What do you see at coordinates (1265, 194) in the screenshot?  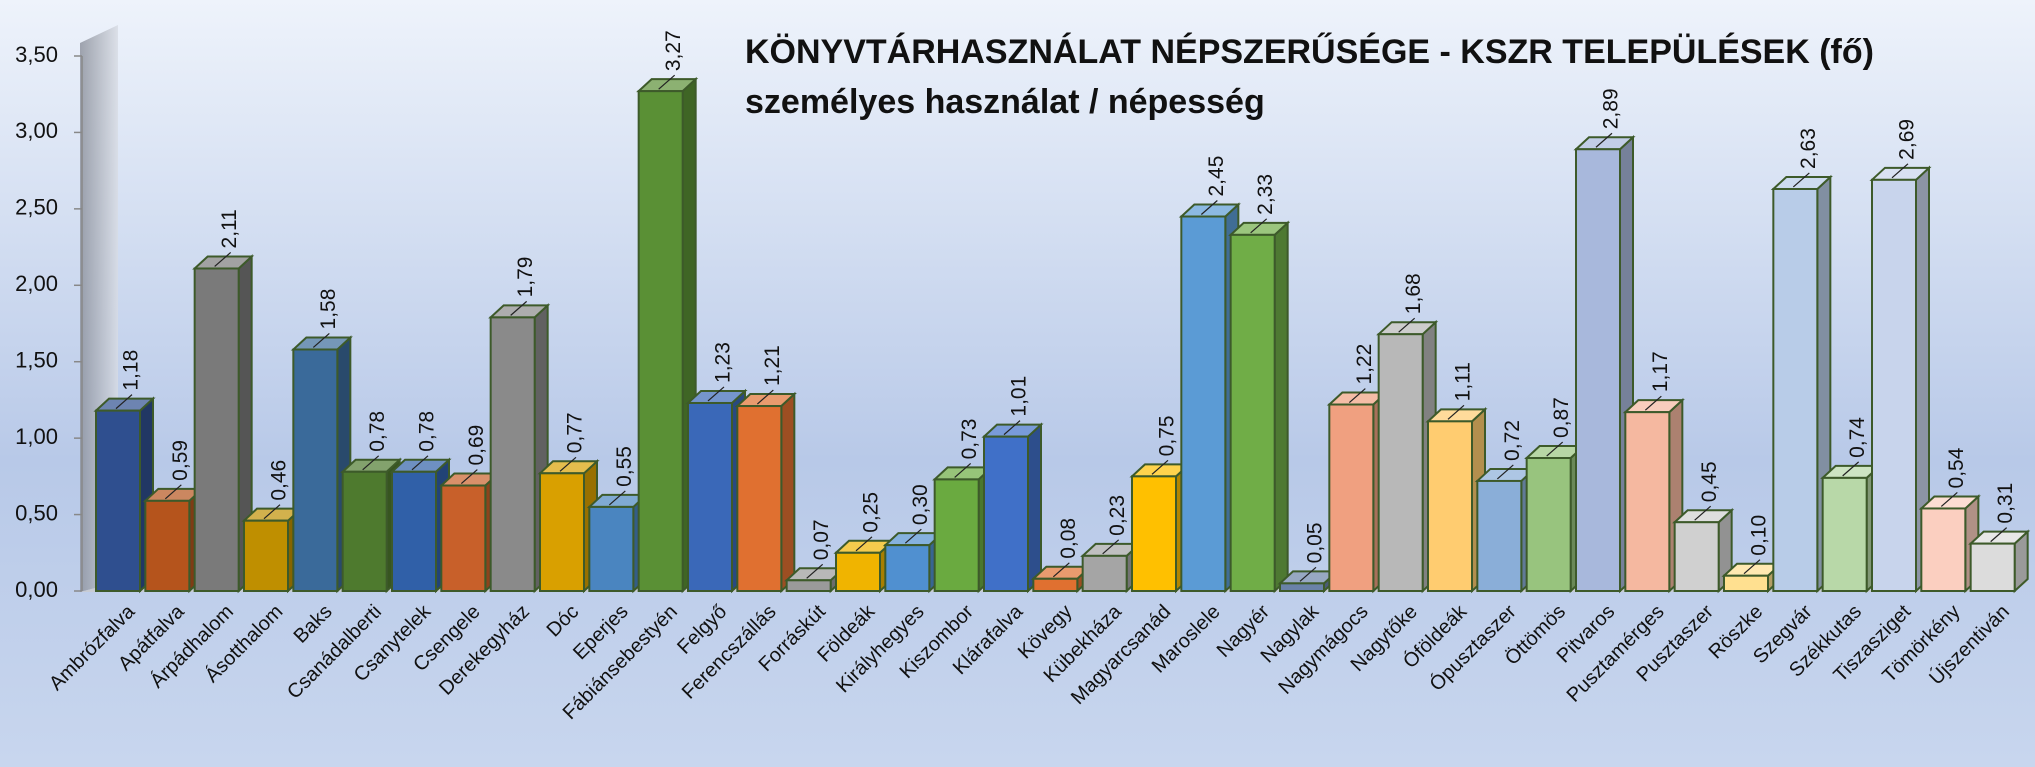 I see `data-label: 2,33` at bounding box center [1265, 194].